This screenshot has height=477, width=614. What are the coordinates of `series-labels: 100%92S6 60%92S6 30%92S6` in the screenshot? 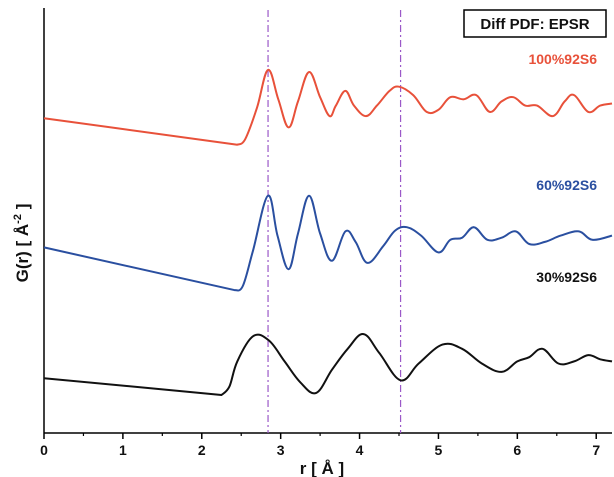 It's located at (562, 168).